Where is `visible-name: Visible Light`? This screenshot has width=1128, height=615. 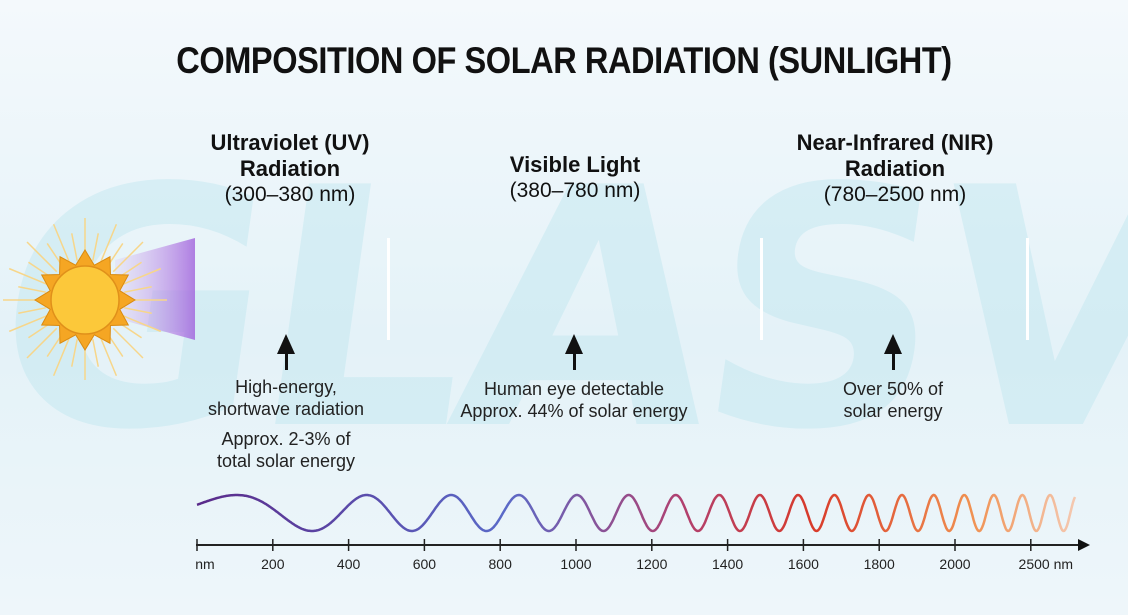 visible-name: Visible Light is located at coordinates (575, 164).